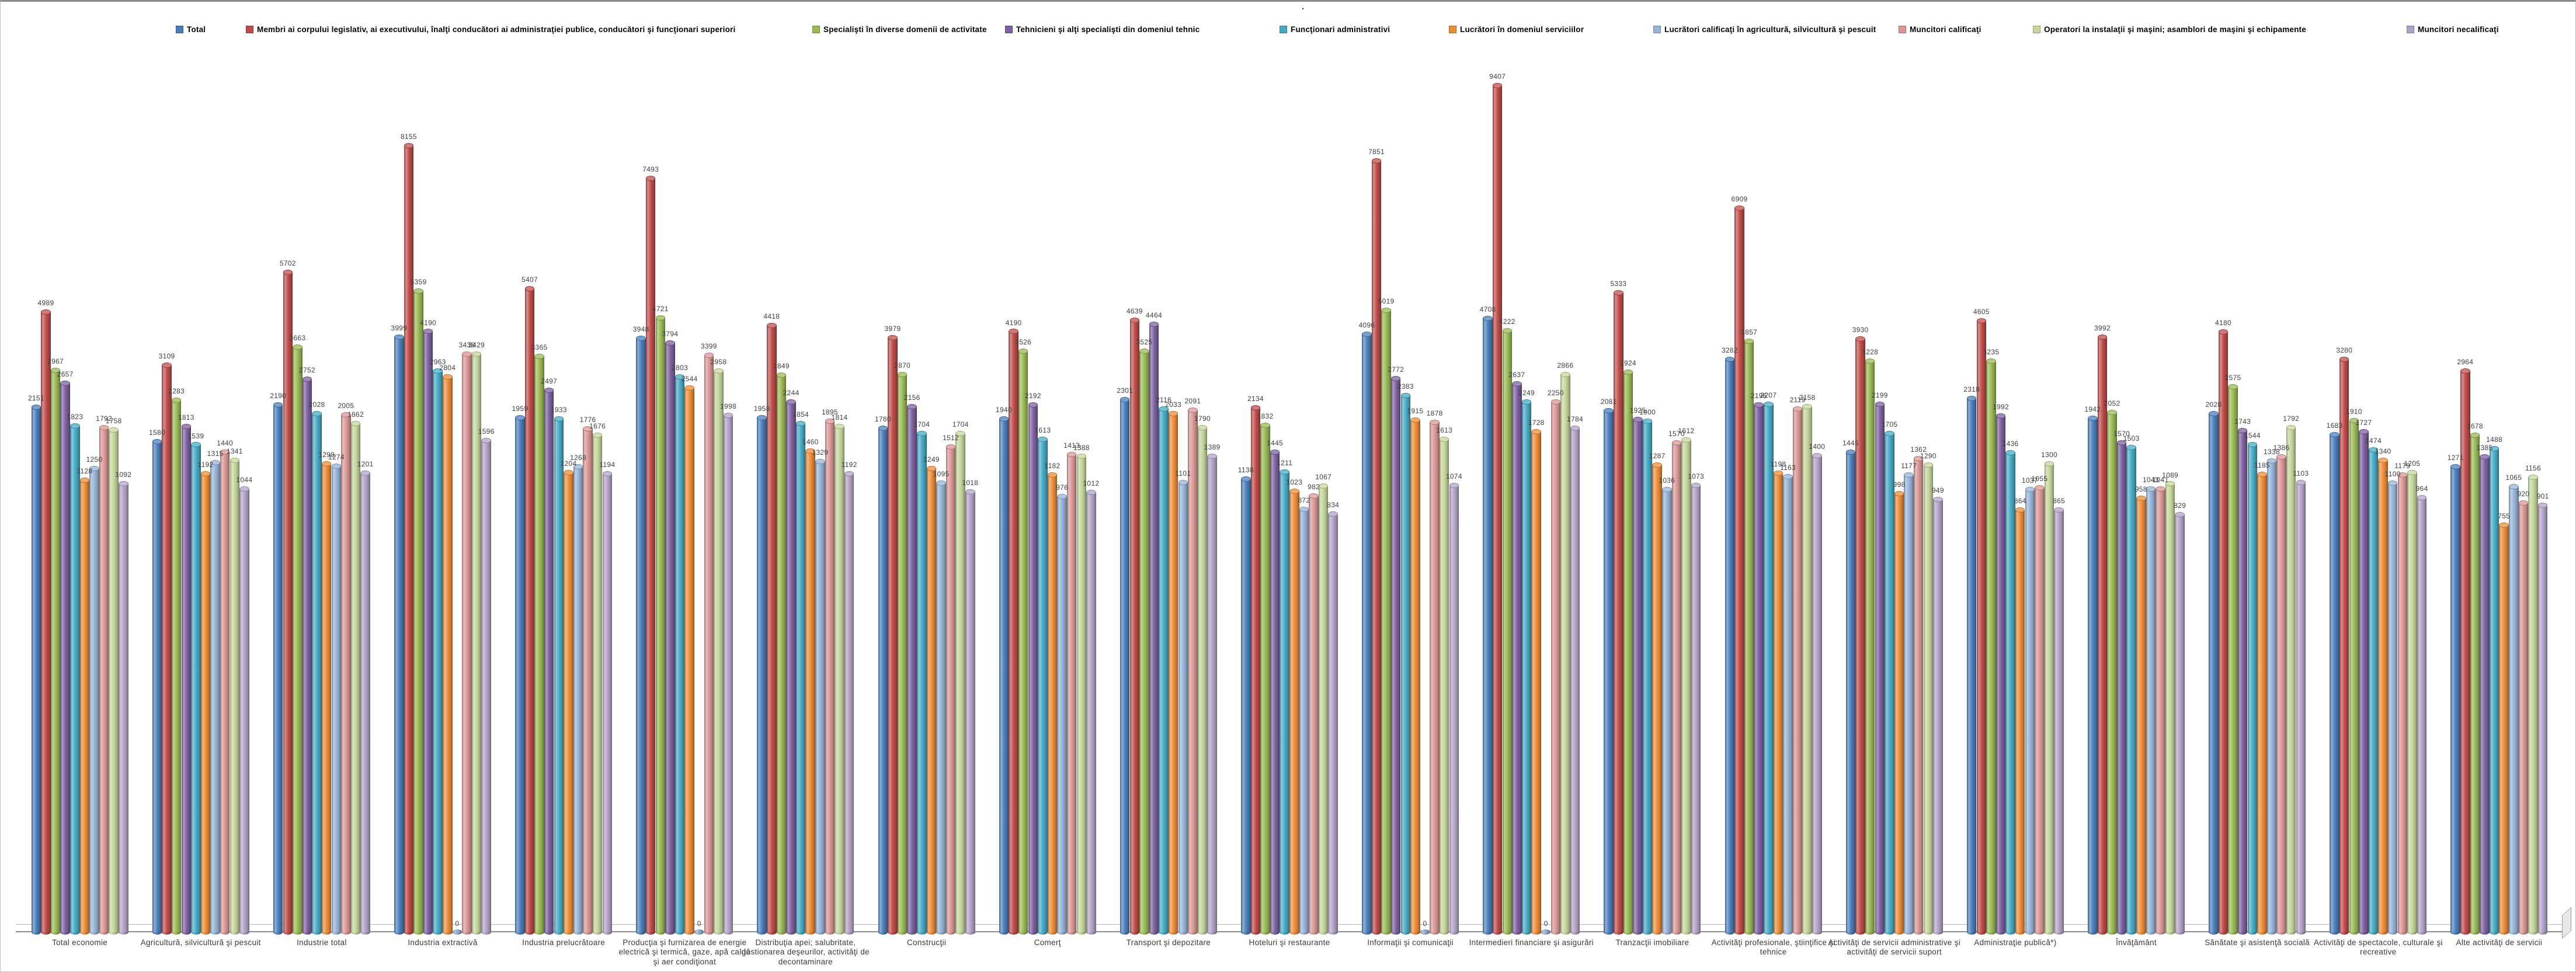  Describe the element at coordinates (772, 317) in the screenshot. I see `bar-value-label: 4418` at that location.